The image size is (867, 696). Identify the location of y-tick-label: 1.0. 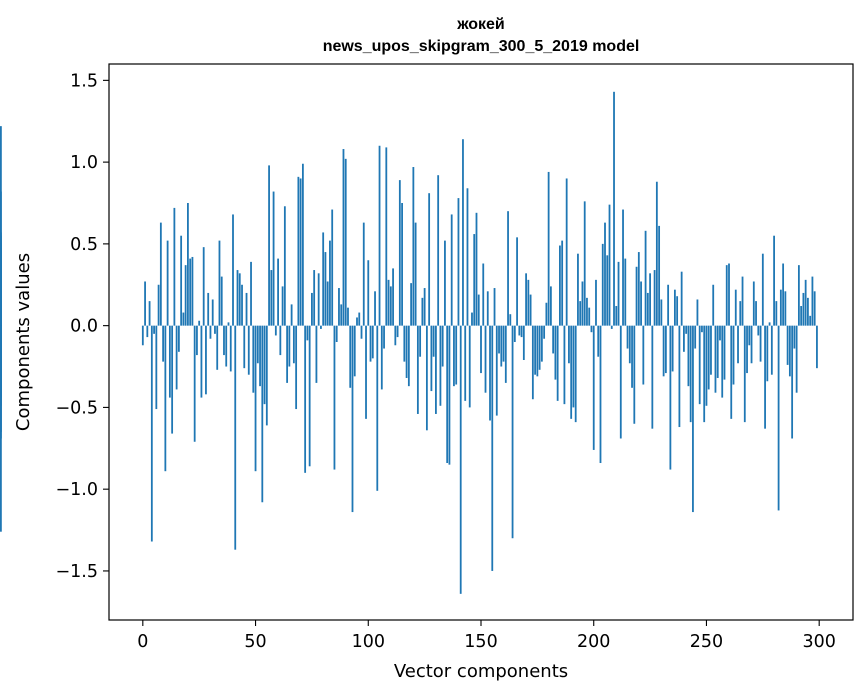
(84, 163).